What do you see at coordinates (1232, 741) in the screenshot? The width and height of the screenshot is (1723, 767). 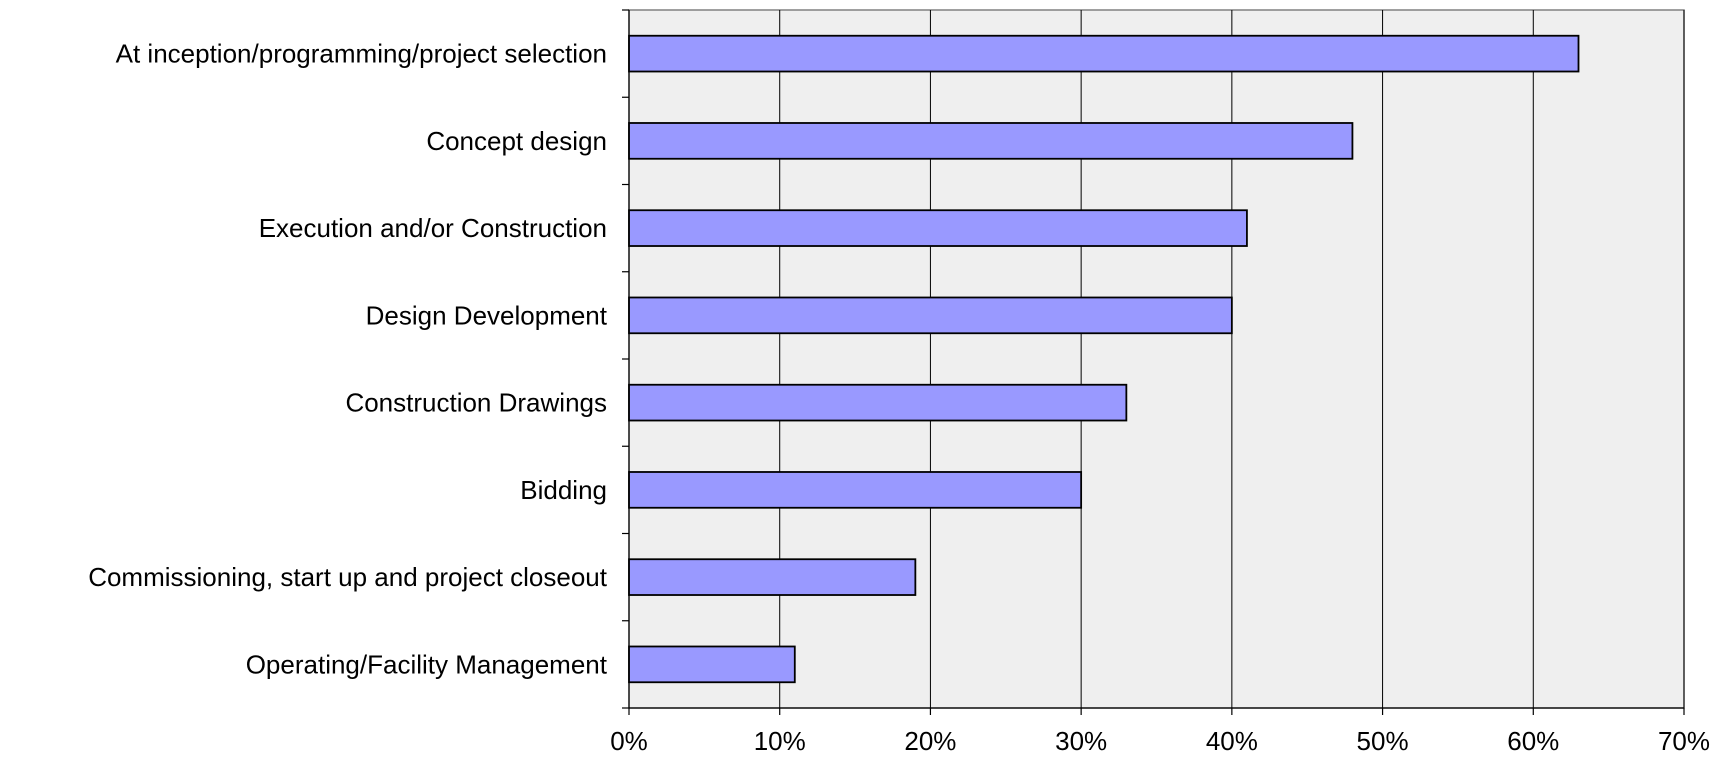 I see `x-tick-label-4: 40%` at bounding box center [1232, 741].